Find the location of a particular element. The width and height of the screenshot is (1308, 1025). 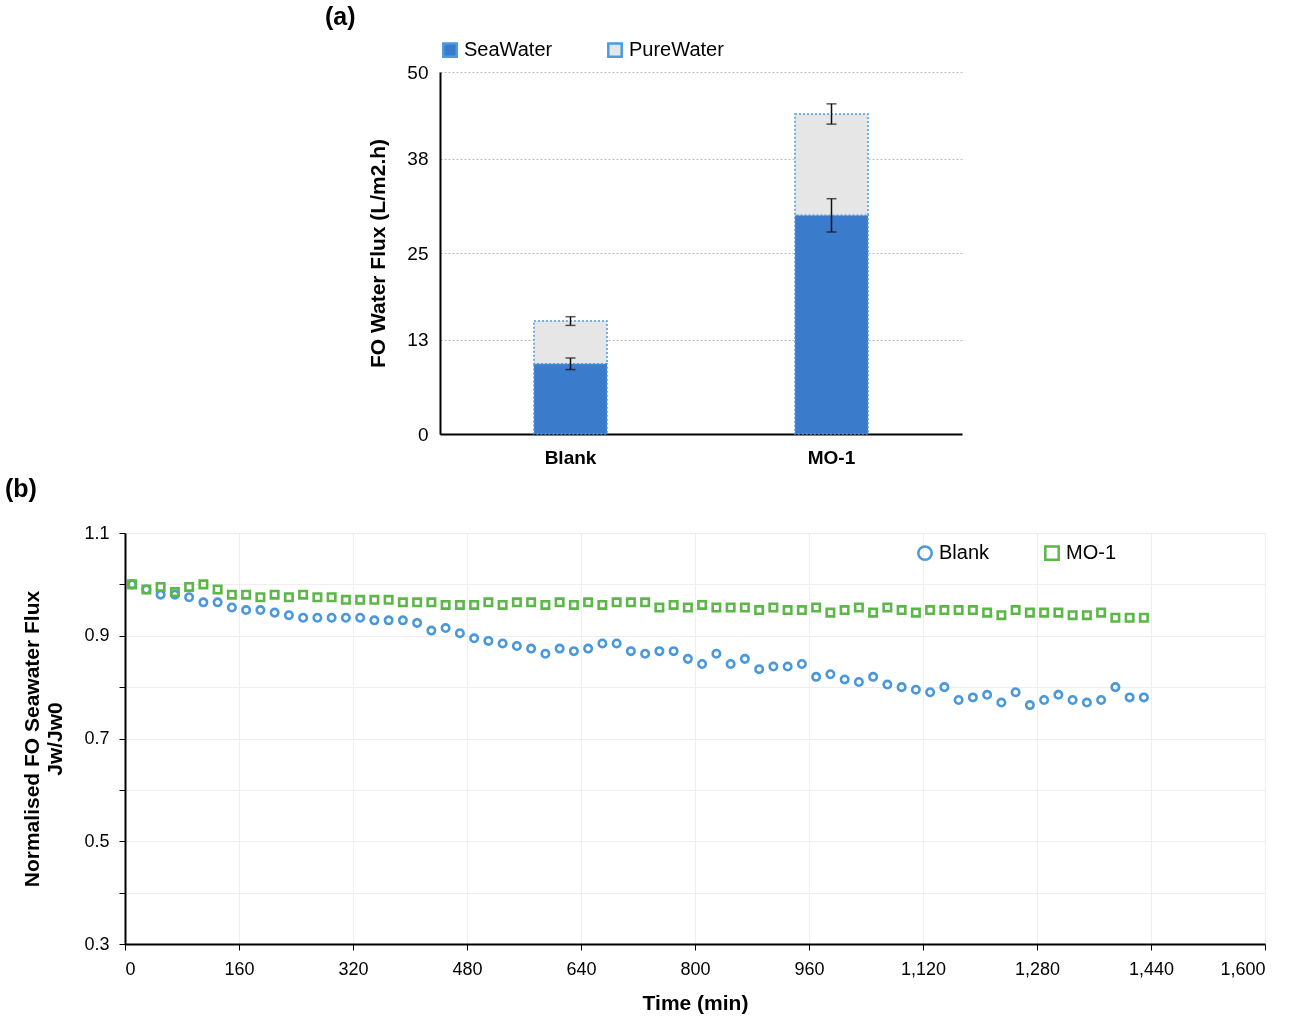

y-tick-label: 50 is located at coordinates (418, 72).